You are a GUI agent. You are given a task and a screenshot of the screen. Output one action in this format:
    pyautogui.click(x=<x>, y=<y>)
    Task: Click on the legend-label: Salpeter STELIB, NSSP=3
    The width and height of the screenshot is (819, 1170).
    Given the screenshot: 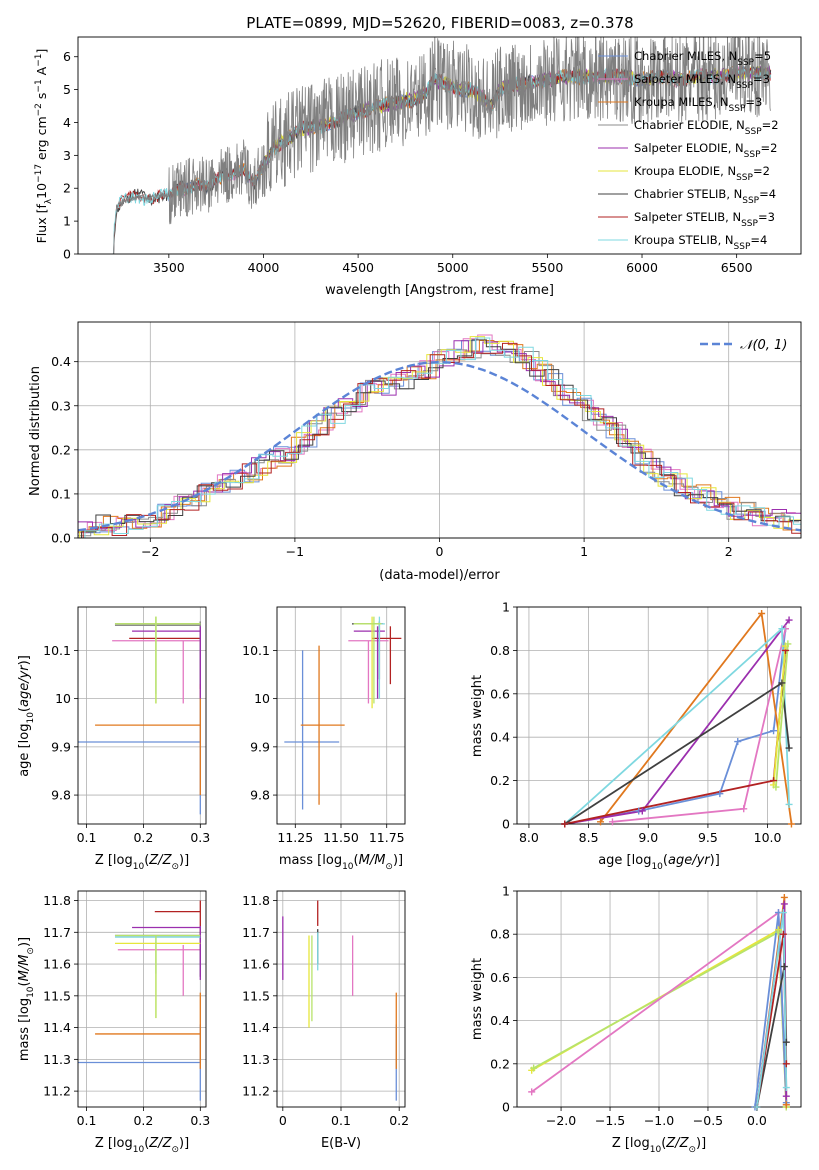 What is the action you would take?
    pyautogui.click(x=704, y=219)
    